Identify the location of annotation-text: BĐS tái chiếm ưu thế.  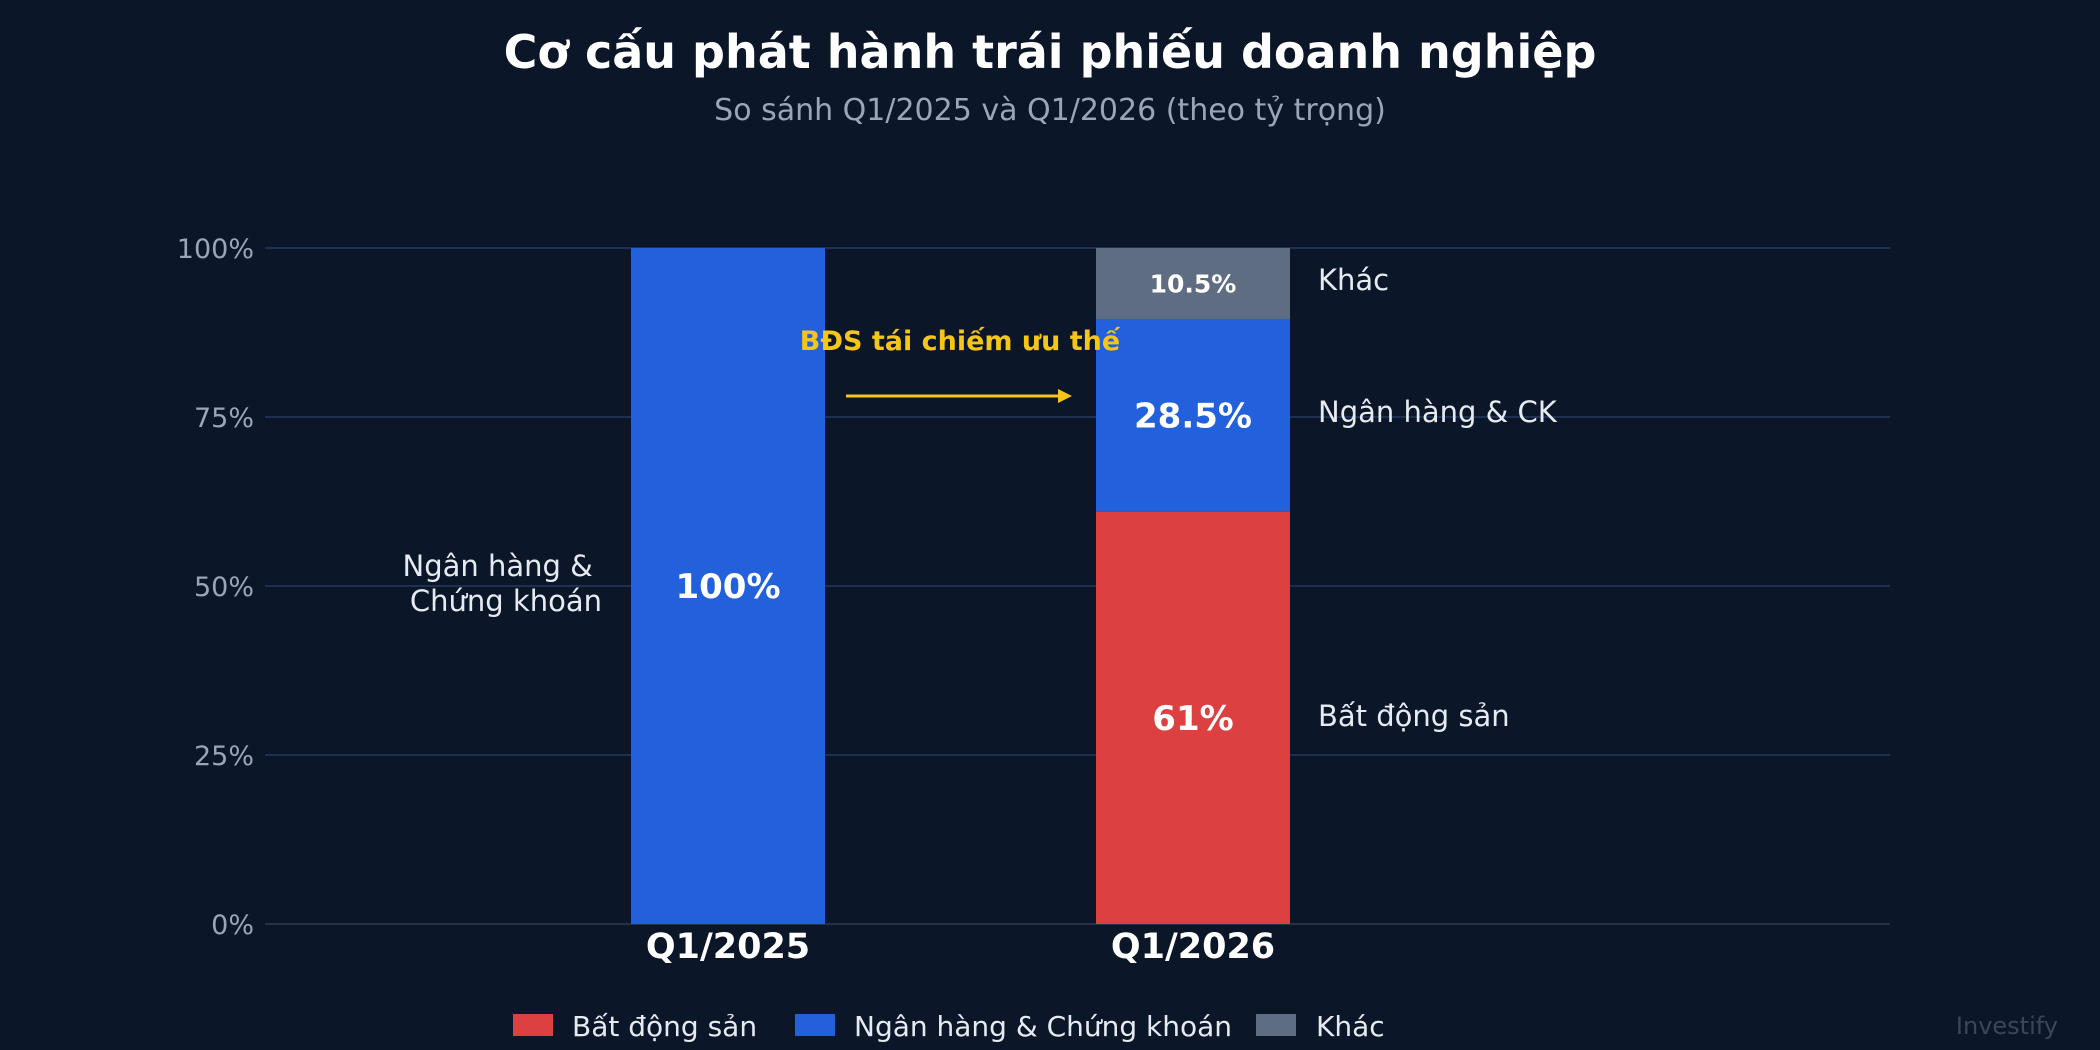
(960, 341).